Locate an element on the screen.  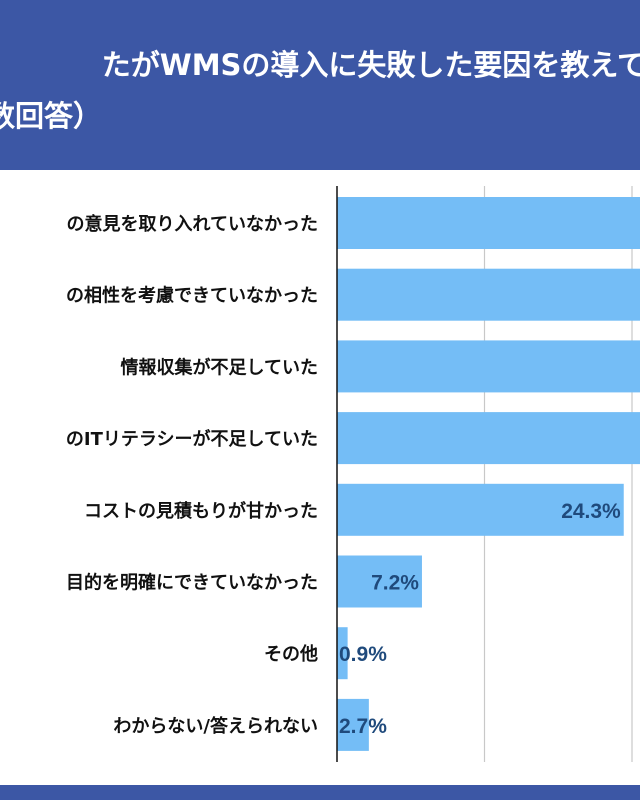
chart-title-line-2: 数回答） is located at coordinates (51, 116).